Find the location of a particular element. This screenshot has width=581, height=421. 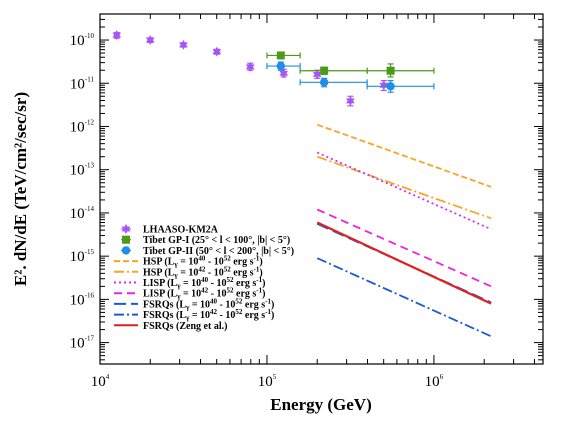

y-tick-label: 10-11 is located at coordinates (82, 83).